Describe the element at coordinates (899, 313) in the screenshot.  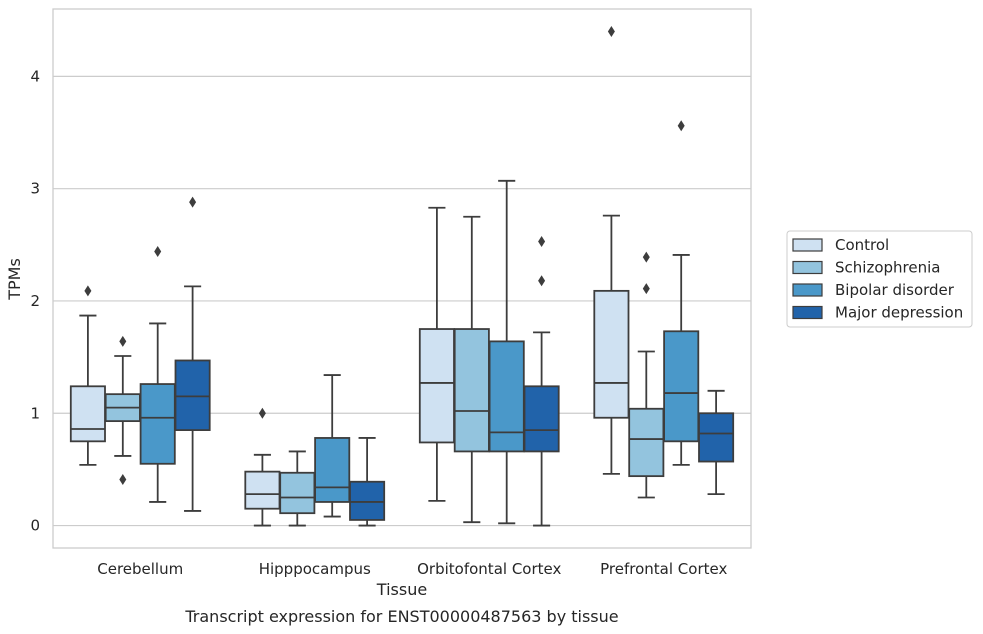
I see `legend-label: Major depression` at that location.